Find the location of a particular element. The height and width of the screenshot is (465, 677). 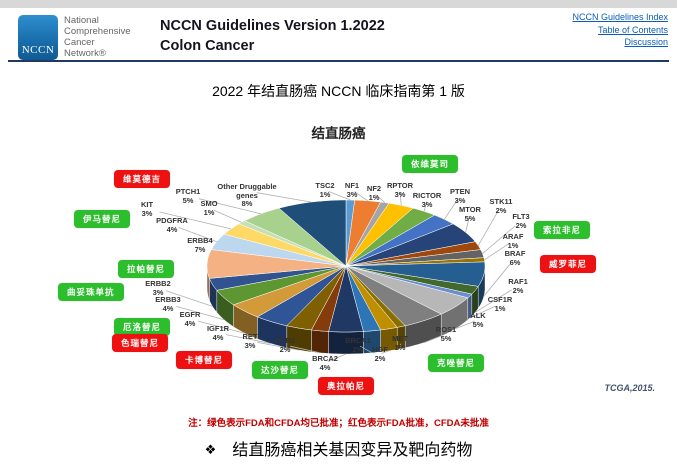

pie-label-nf1: NF1 3% is located at coordinates (352, 190).